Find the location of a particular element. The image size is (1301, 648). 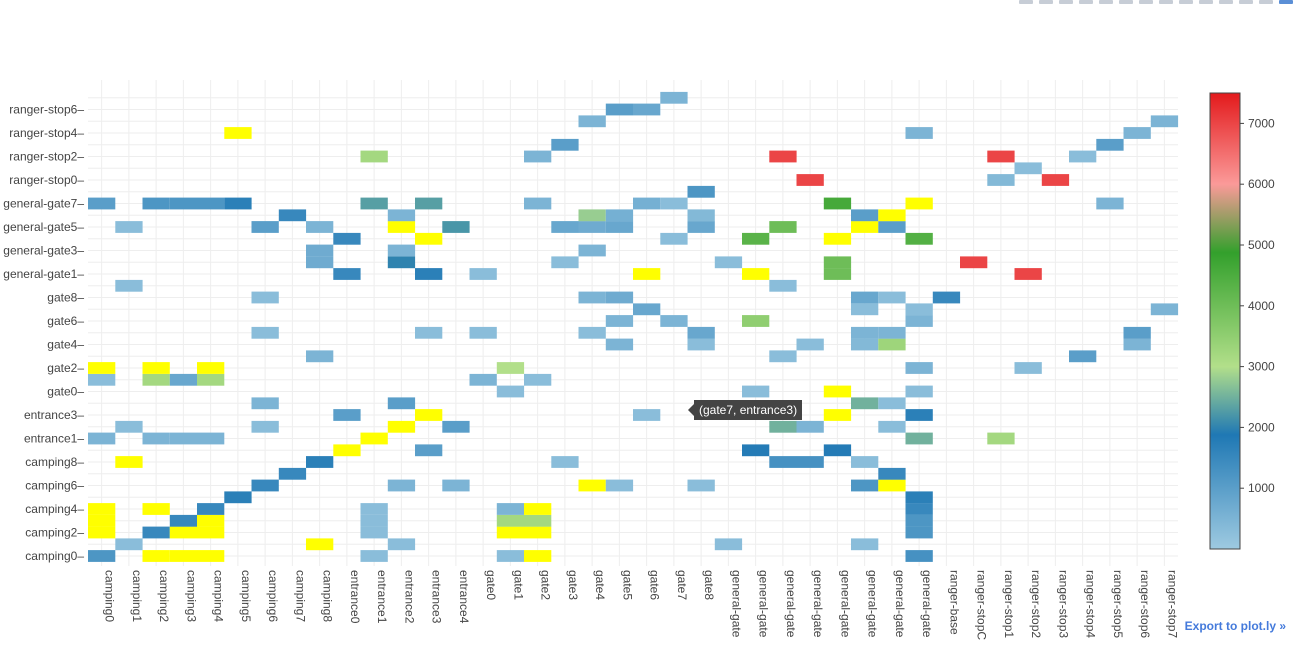

camera-icon is located at coordinates (1026, 2).